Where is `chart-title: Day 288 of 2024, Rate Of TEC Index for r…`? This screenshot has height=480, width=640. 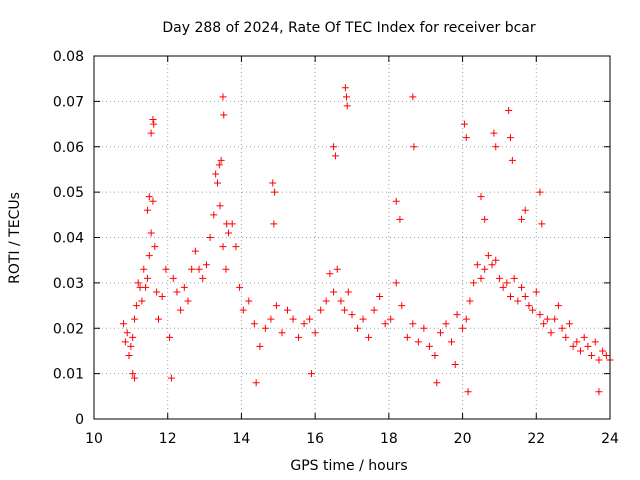
chart-title: Day 288 of 2024, Rate Of TEC Index for r… is located at coordinates (349, 28).